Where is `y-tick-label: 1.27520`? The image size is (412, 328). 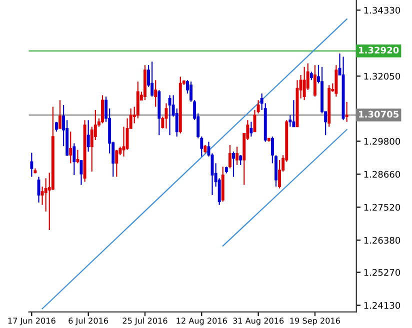
y-tick-label: 1.27520 is located at coordinates (382, 207).